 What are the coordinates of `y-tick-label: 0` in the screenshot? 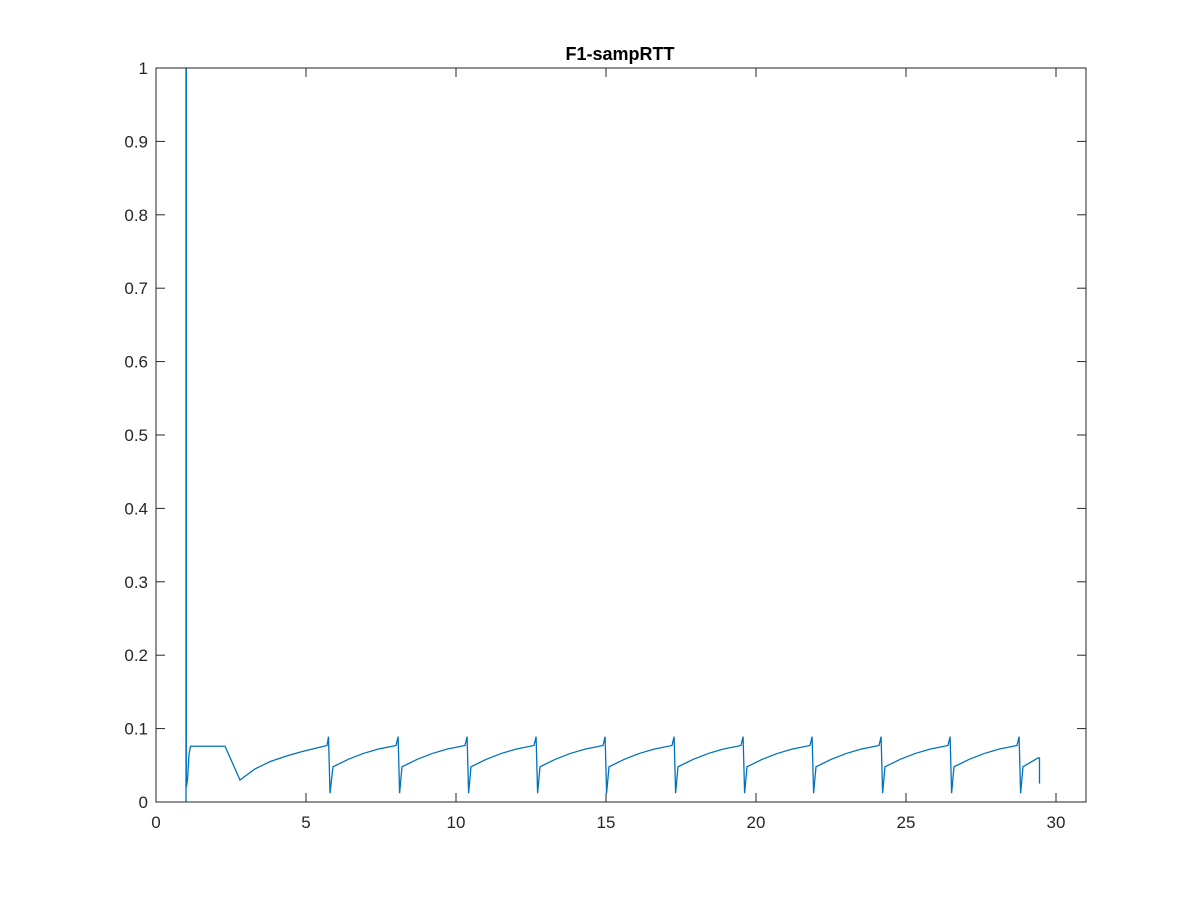 It's located at (143, 802).